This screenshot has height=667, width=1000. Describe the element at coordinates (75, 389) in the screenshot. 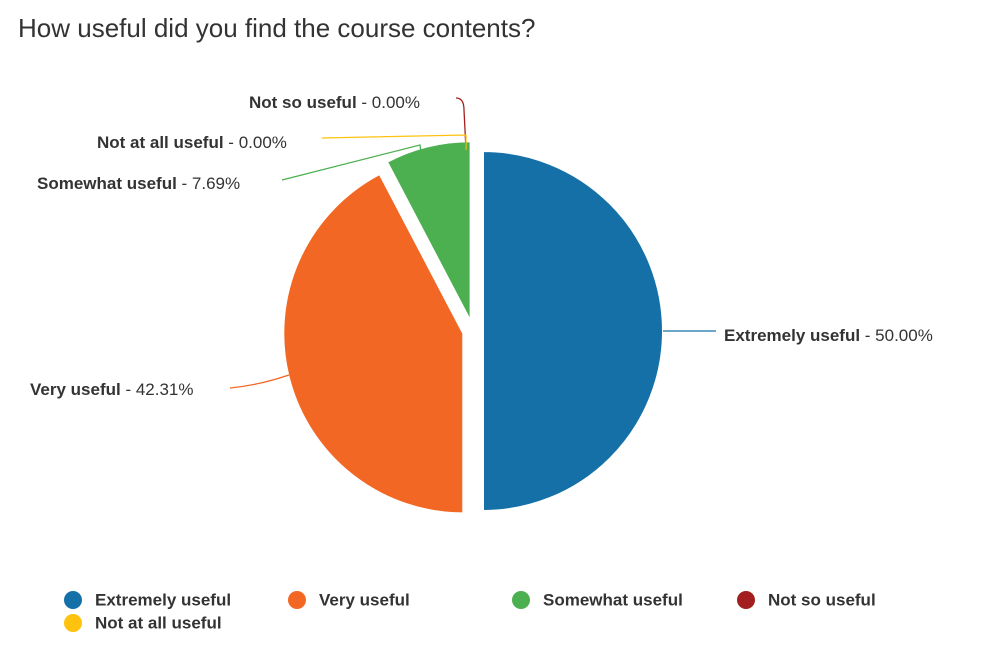

I see `label-name: Very useful` at that location.